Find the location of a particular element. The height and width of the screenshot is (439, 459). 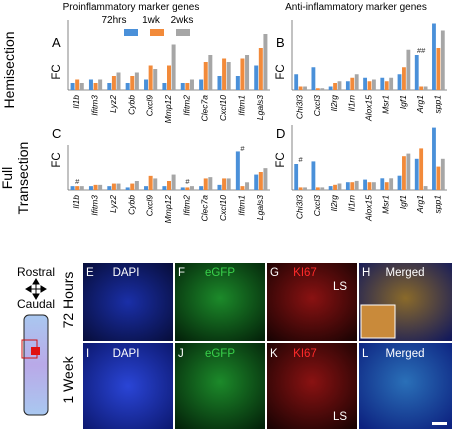

tick-label-a-il1b: Il1b is located at coordinates (76, 102).